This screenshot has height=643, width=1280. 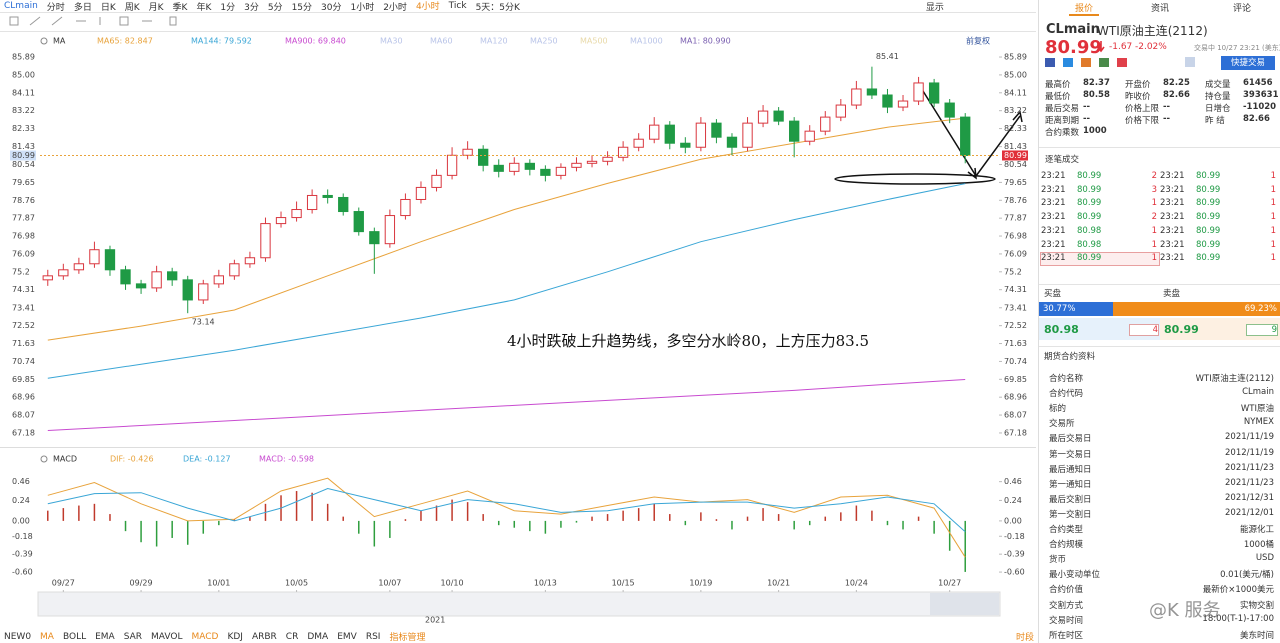 I want to click on period-tab: 季K, so click(x=180, y=7).